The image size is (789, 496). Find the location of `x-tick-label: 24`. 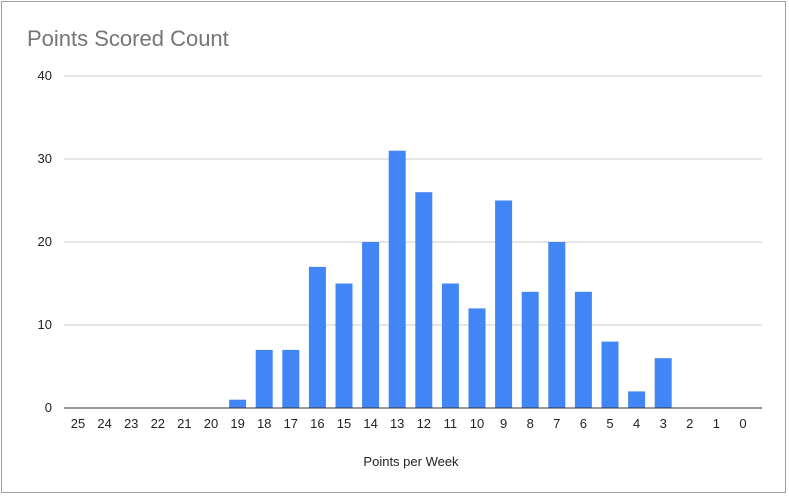

x-tick-label: 24 is located at coordinates (104, 423).